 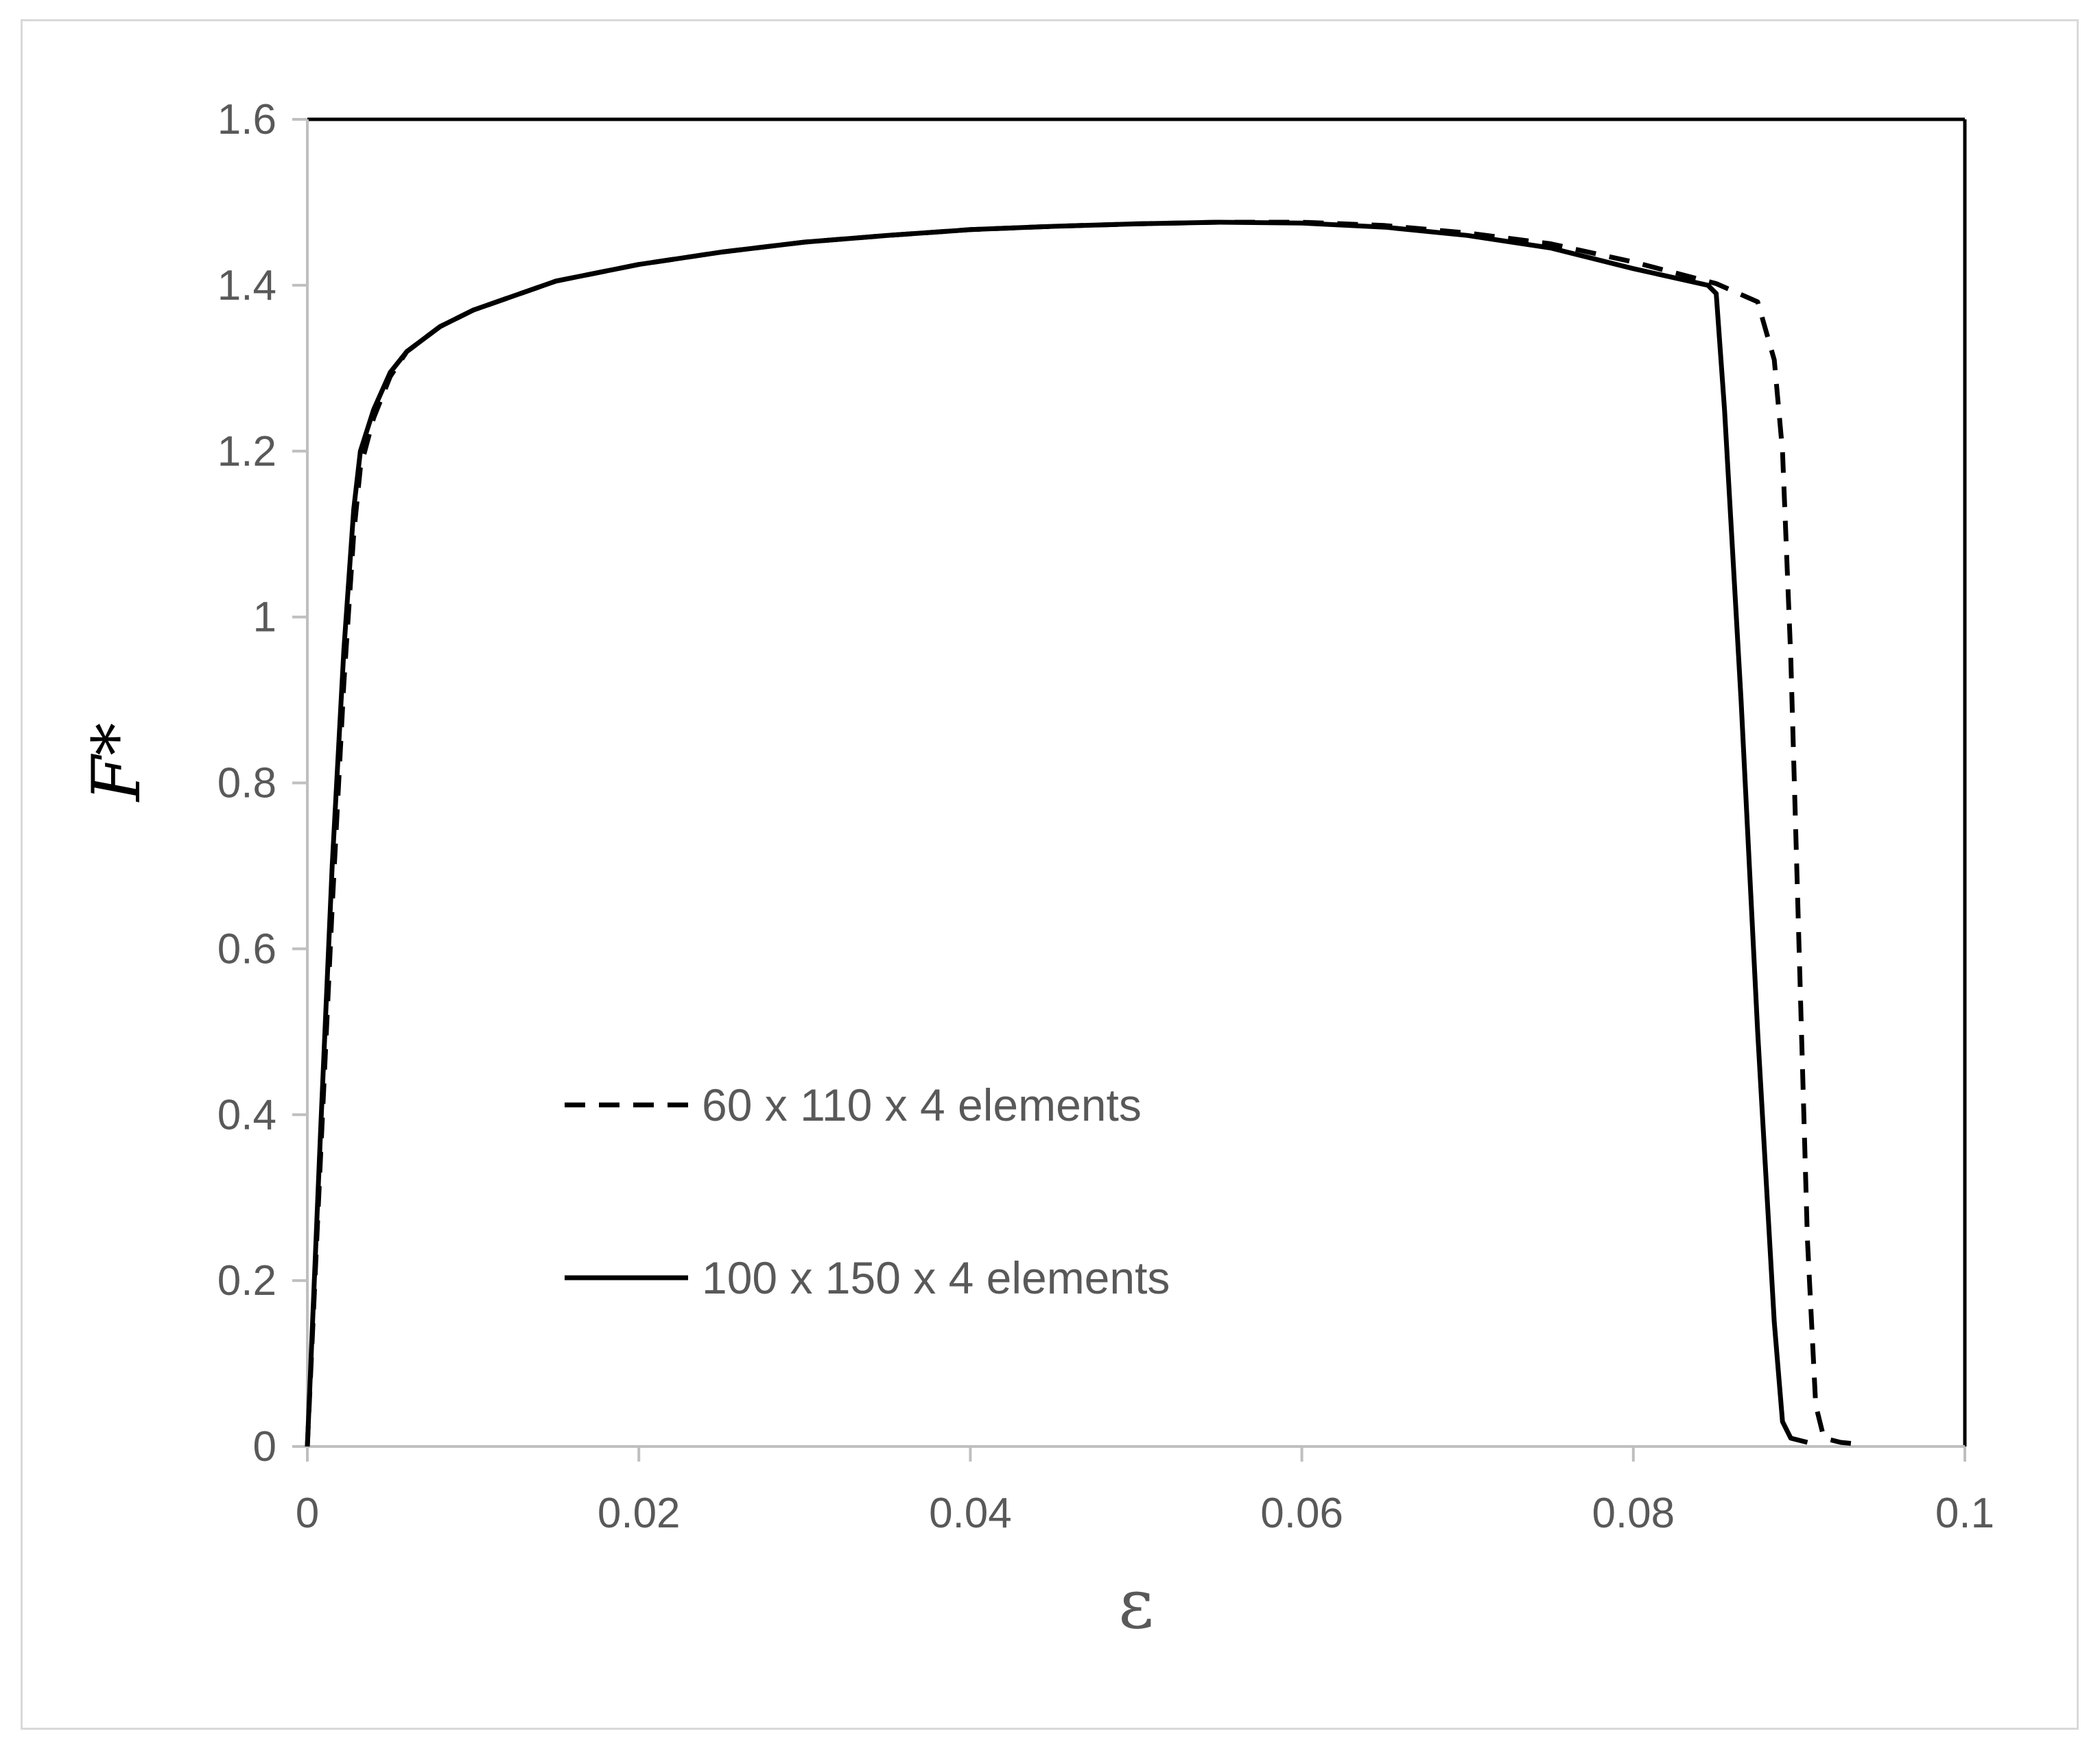 I want to click on y-tick-label: 0.8, so click(x=246, y=783).